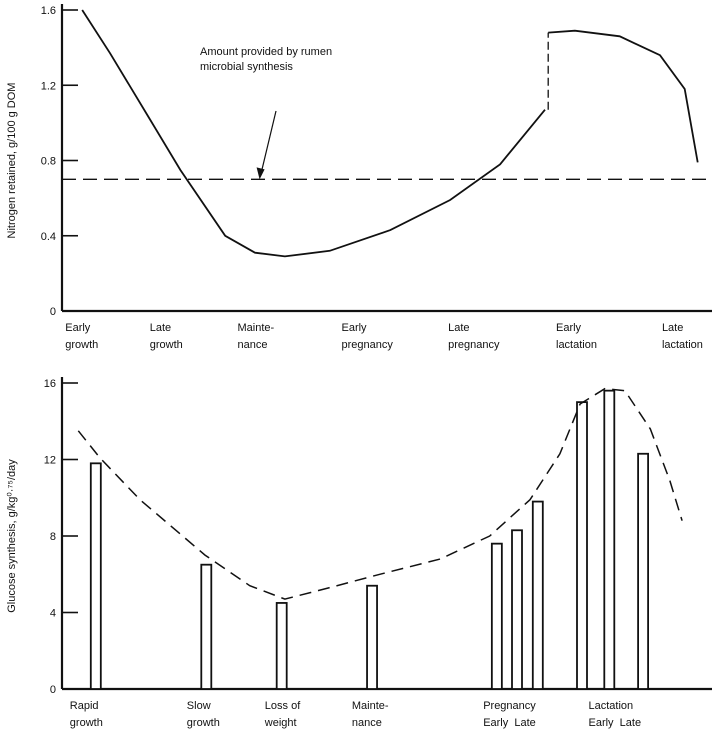  Describe the element at coordinates (50, 384) in the screenshot. I see `y-tick-label: 16` at that location.